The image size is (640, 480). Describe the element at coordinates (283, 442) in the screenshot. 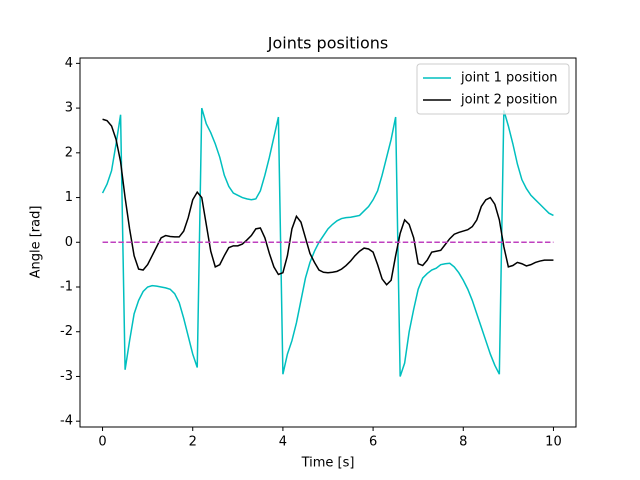

I see `x-tick-label: 4` at that location.